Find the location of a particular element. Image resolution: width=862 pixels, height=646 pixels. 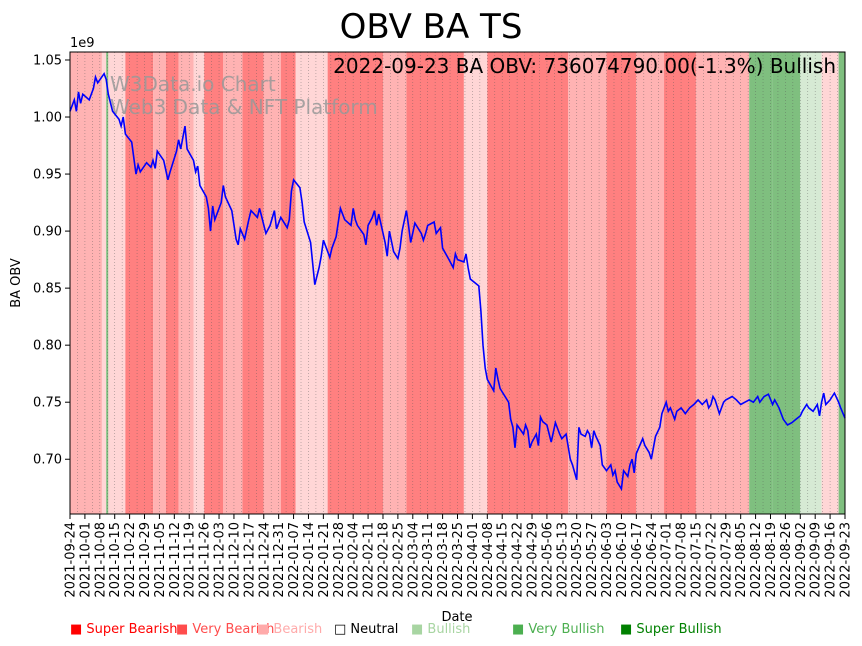

x-tick-label: 2022-07-08 is located at coordinates (682, 560).